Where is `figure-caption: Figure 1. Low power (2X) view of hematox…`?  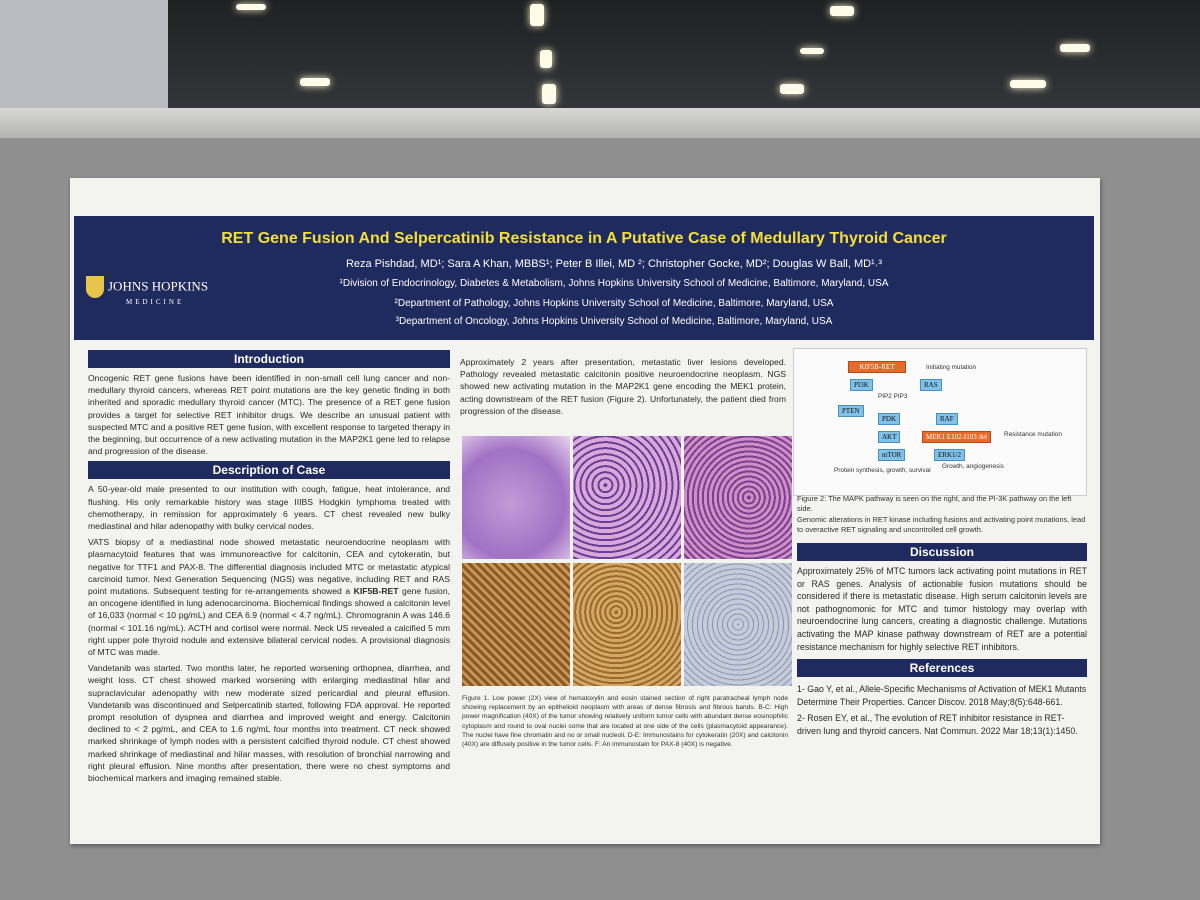
figure-caption: Figure 1. Low power (2X) view of hematox… is located at coordinates (625, 722).